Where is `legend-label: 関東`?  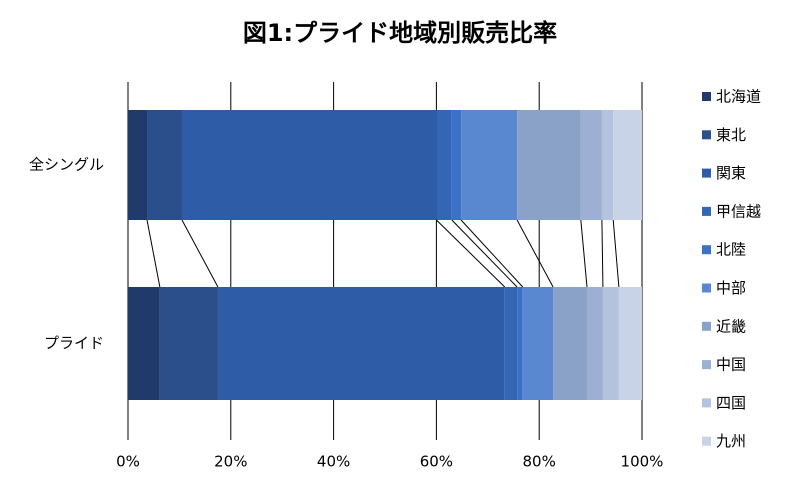
legend-label: 関東 is located at coordinates (731, 173).